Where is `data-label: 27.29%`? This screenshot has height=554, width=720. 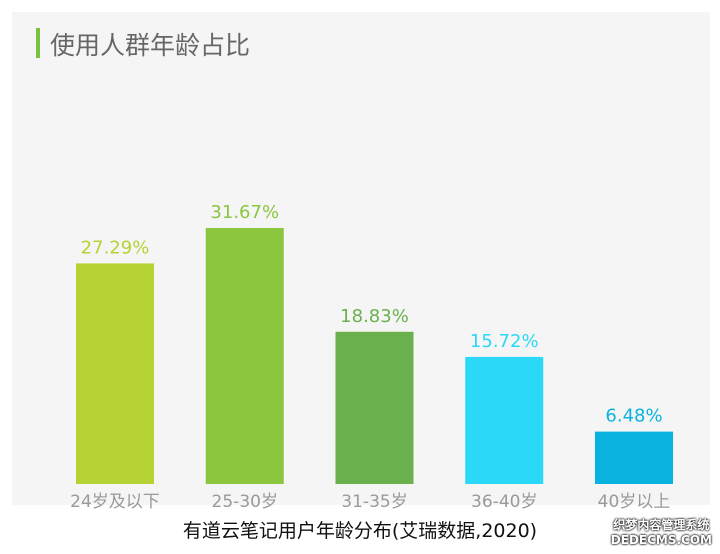
data-label: 27.29% is located at coordinates (115, 247).